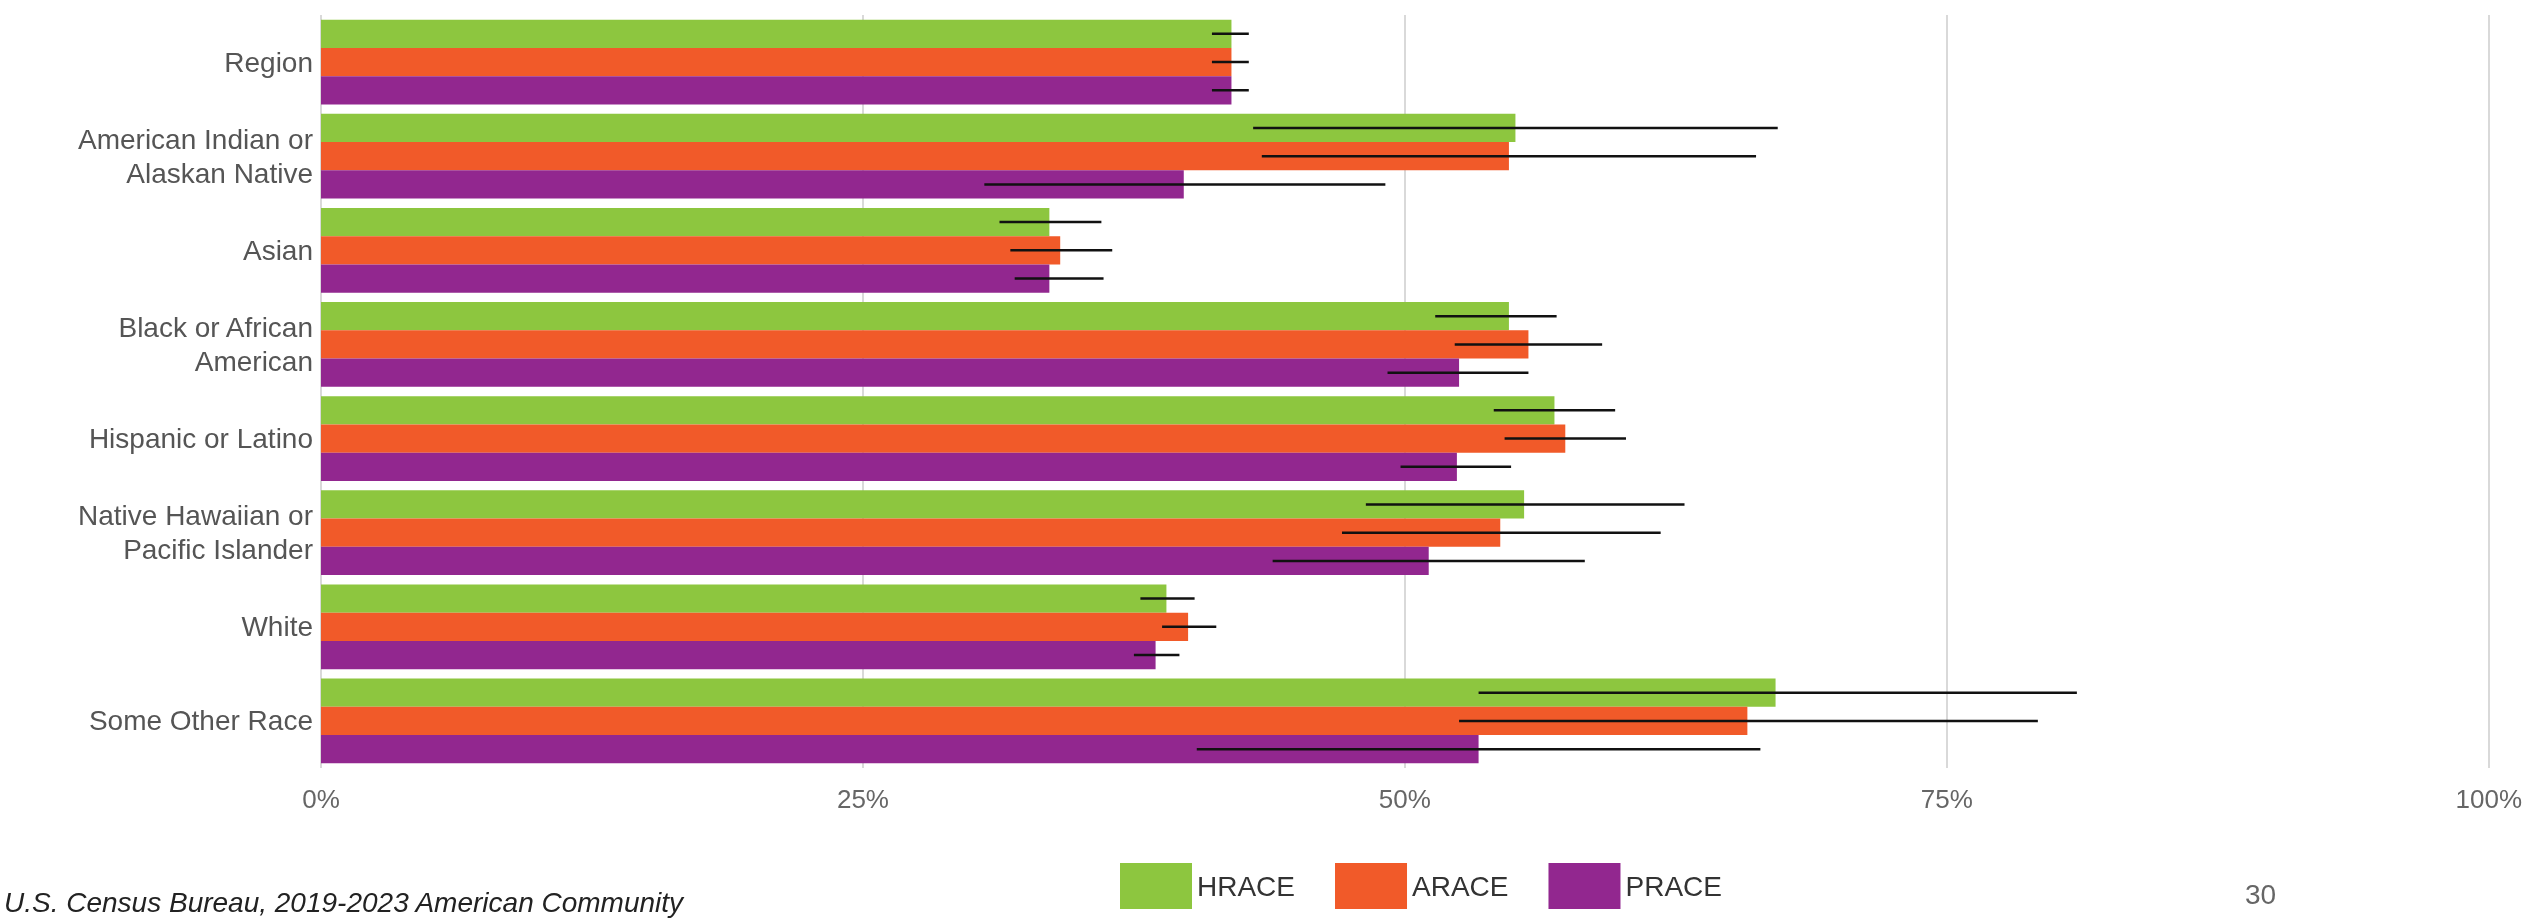 Image resolution: width=2525 pixels, height=918 pixels. I want to click on x-tick-label: 50%, so click(1404, 799).